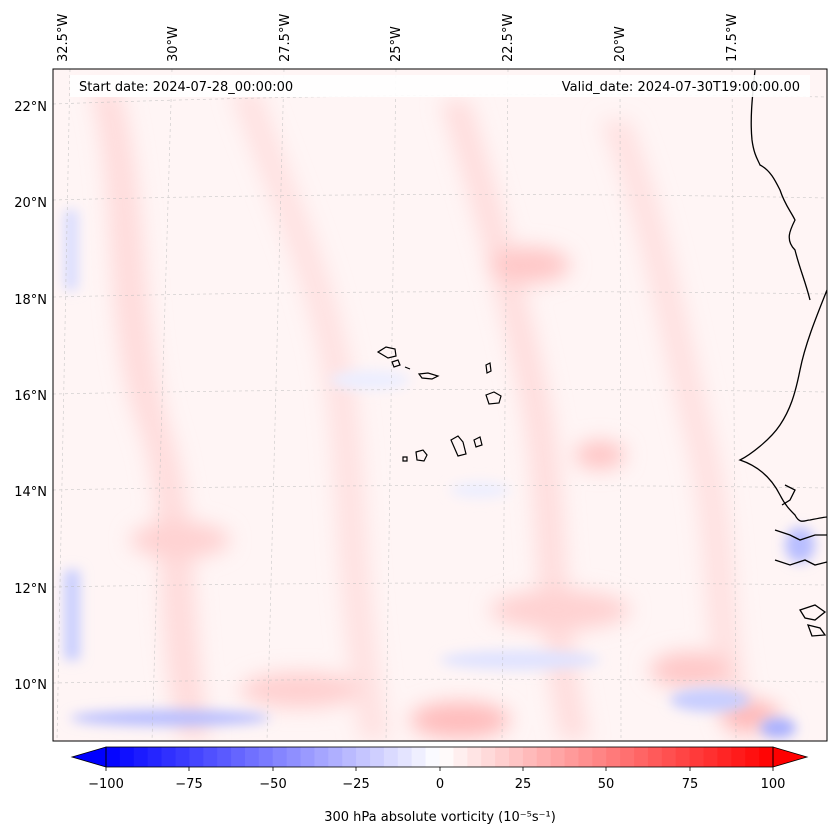 The image size is (837, 839). I want to click on colorbar-tick-label: 0, so click(440, 784).